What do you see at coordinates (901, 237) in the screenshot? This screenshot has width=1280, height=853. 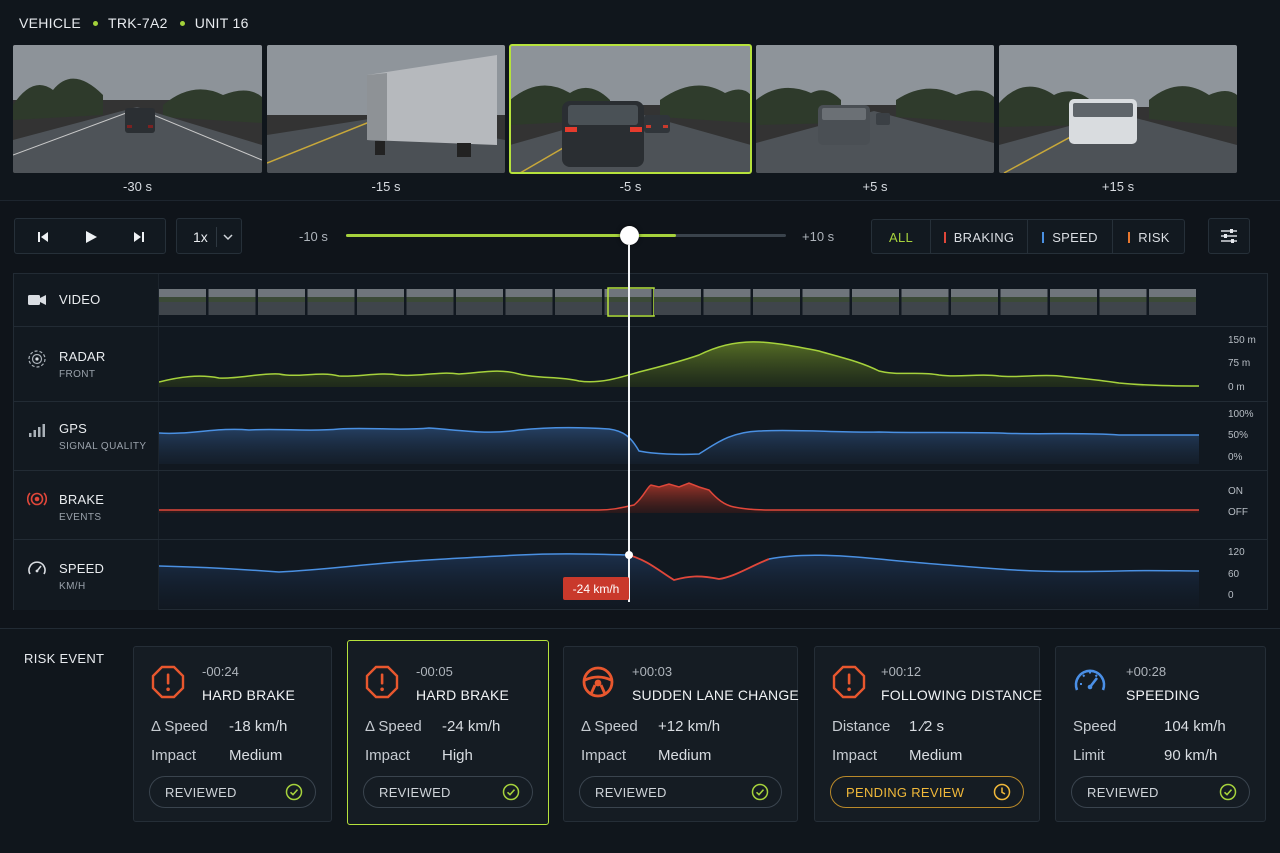 I see `filter-all: ALL` at bounding box center [901, 237].